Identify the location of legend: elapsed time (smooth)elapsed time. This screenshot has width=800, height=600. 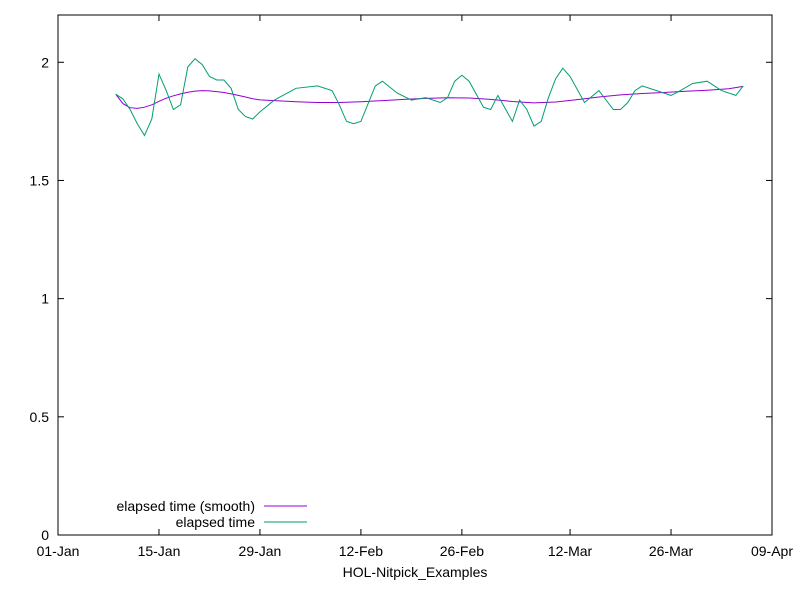
(211, 514).